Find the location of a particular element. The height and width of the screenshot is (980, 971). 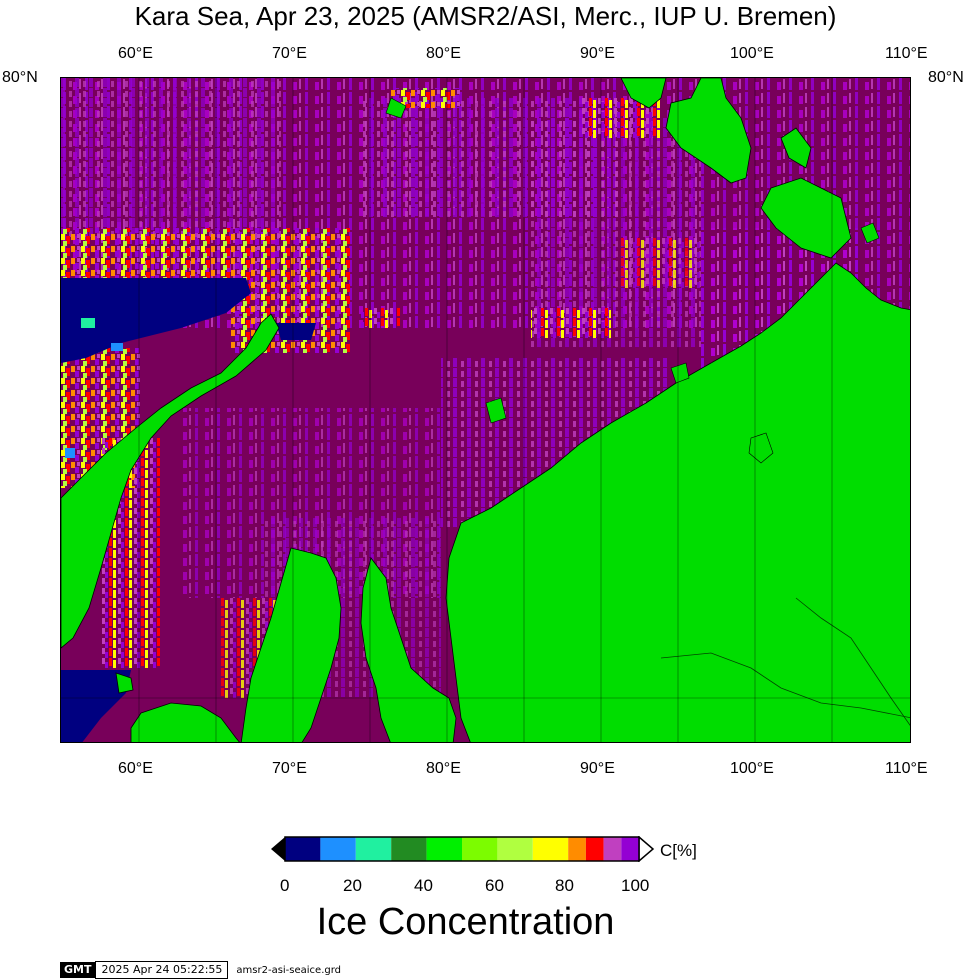

lon-label-top-100: 100°E is located at coordinates (752, 53).